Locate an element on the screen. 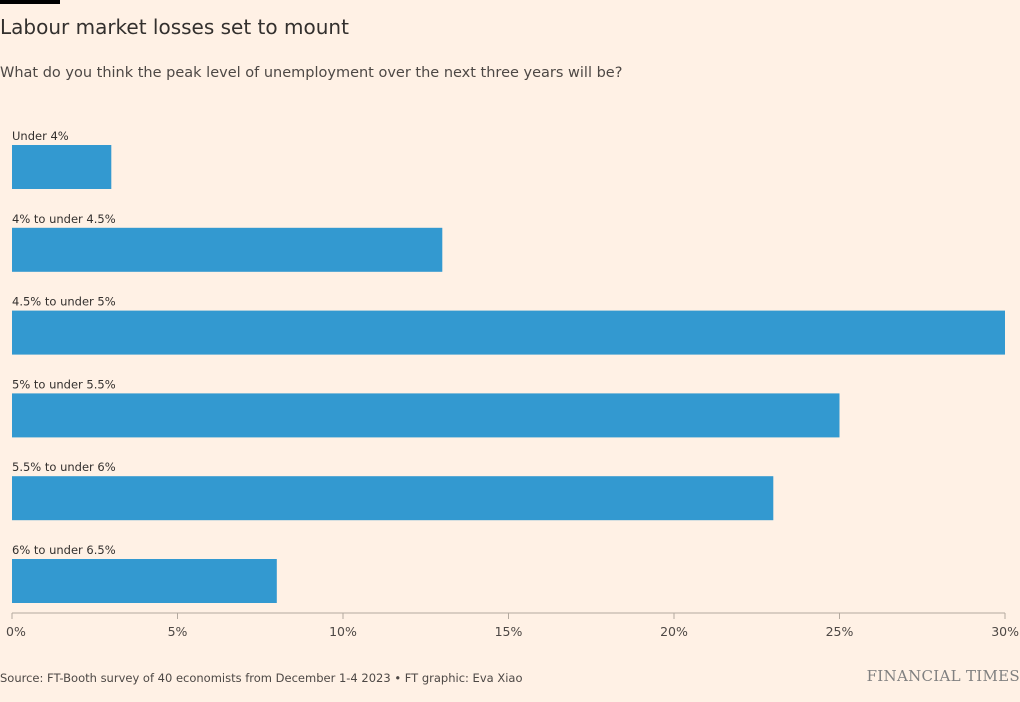  financial-times-logo: FINANCIAL TIMES is located at coordinates (943, 676).